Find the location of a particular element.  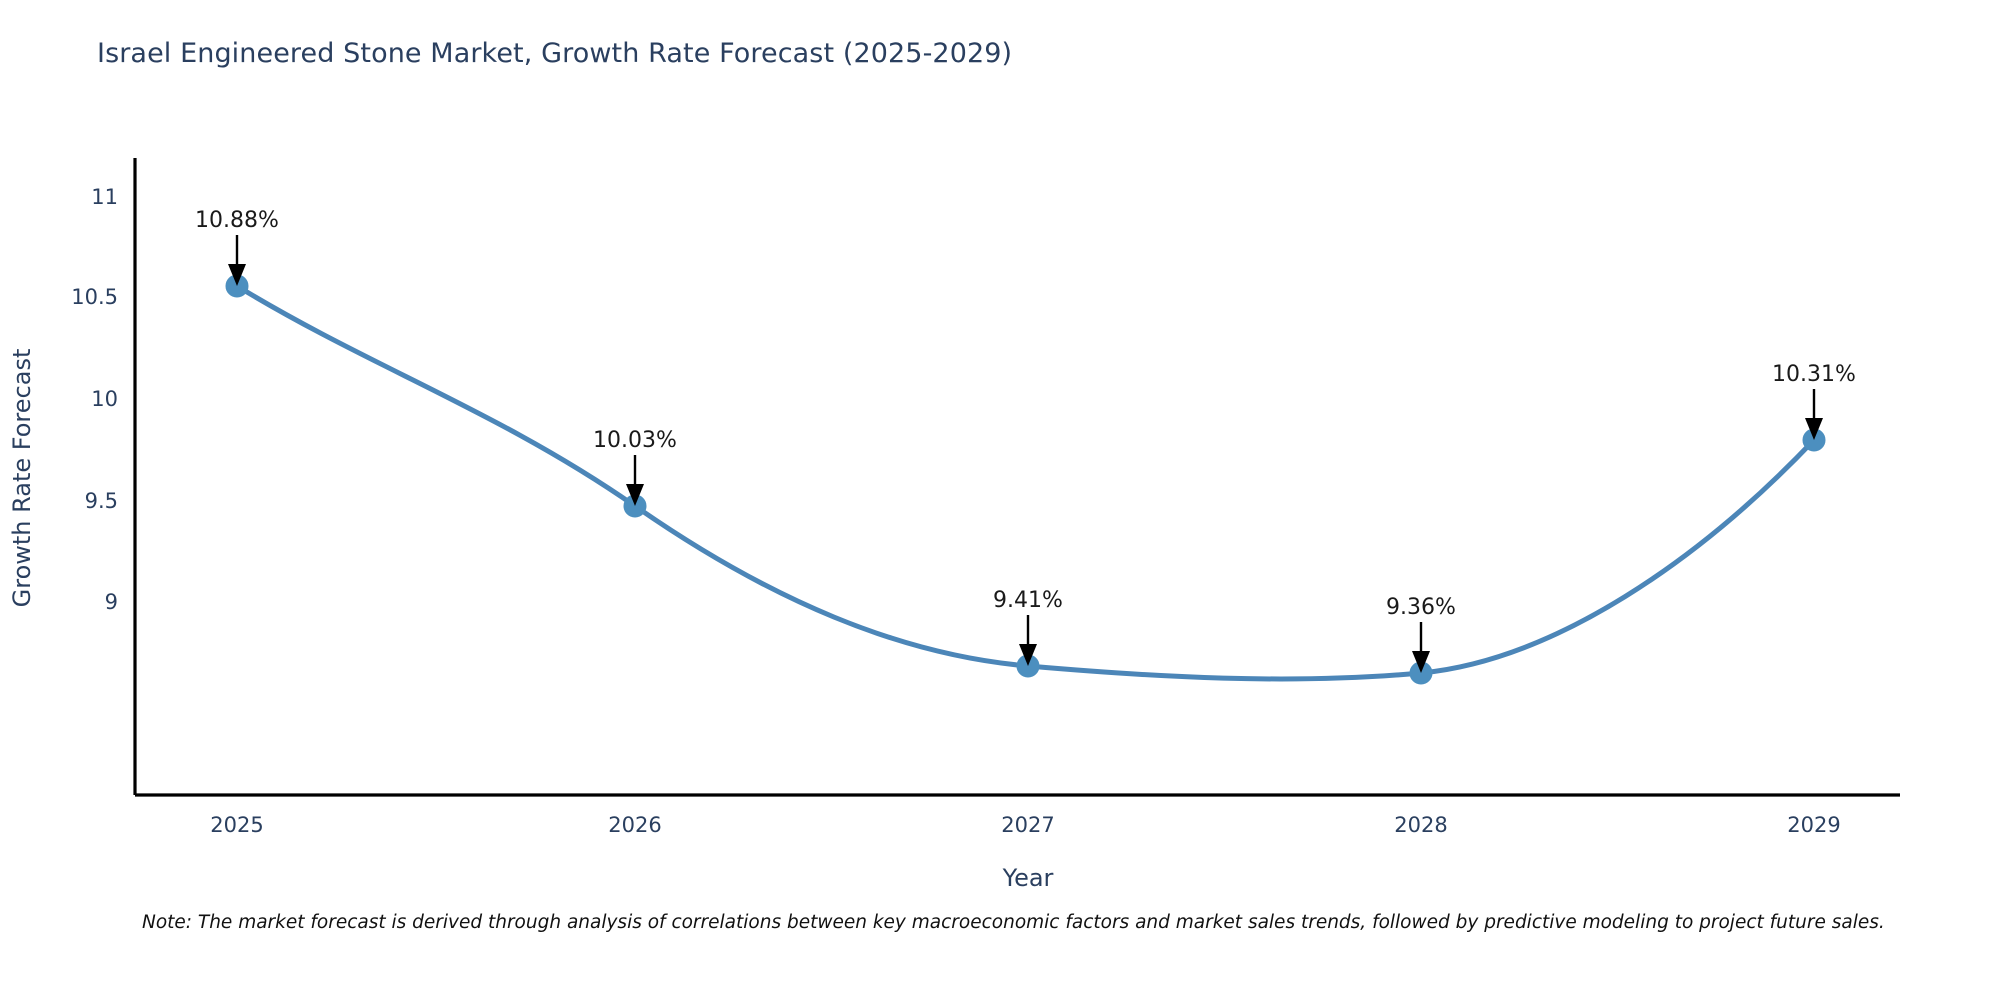

y-tick-label-11: 11 is located at coordinates (104, 197).